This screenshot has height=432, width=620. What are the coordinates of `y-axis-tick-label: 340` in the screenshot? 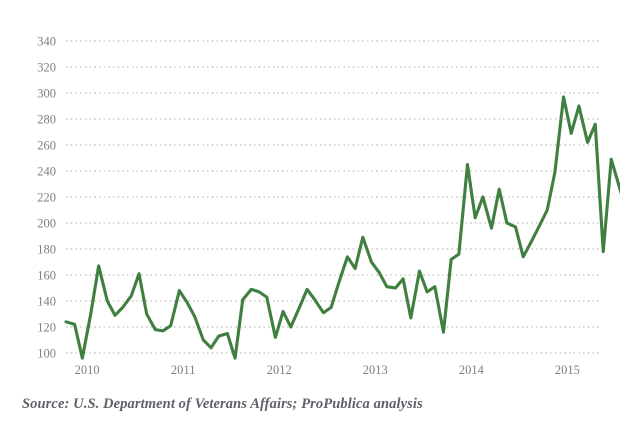 It's located at (46, 42).